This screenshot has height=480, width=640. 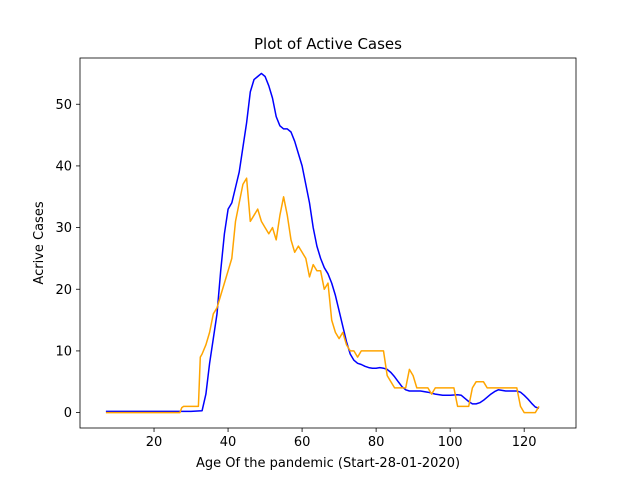 I want to click on x-tick-label: 100, so click(x=450, y=442).